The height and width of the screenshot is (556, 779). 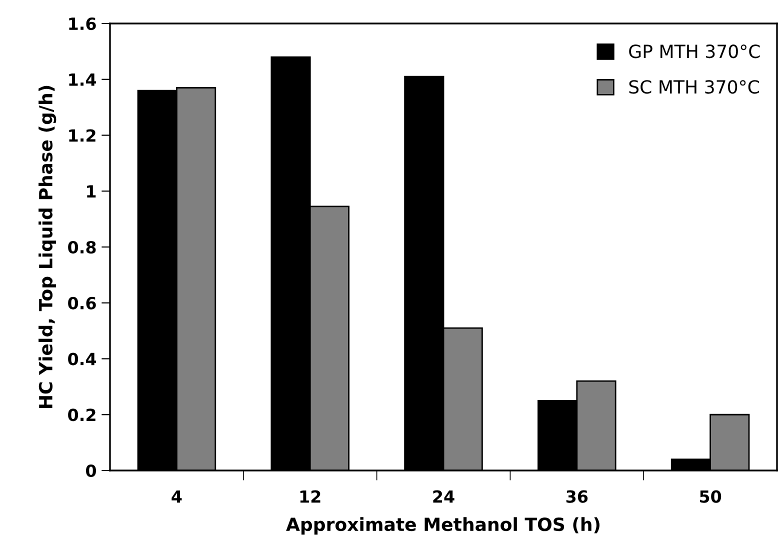 I want to click on x-tick-label: 12, so click(x=310, y=496).